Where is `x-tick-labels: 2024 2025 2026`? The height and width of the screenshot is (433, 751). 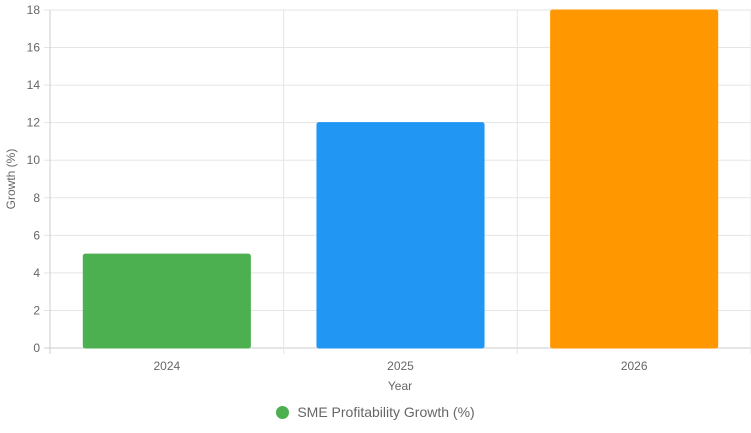
x-tick-labels: 2024 2025 2026 is located at coordinates (400, 366).